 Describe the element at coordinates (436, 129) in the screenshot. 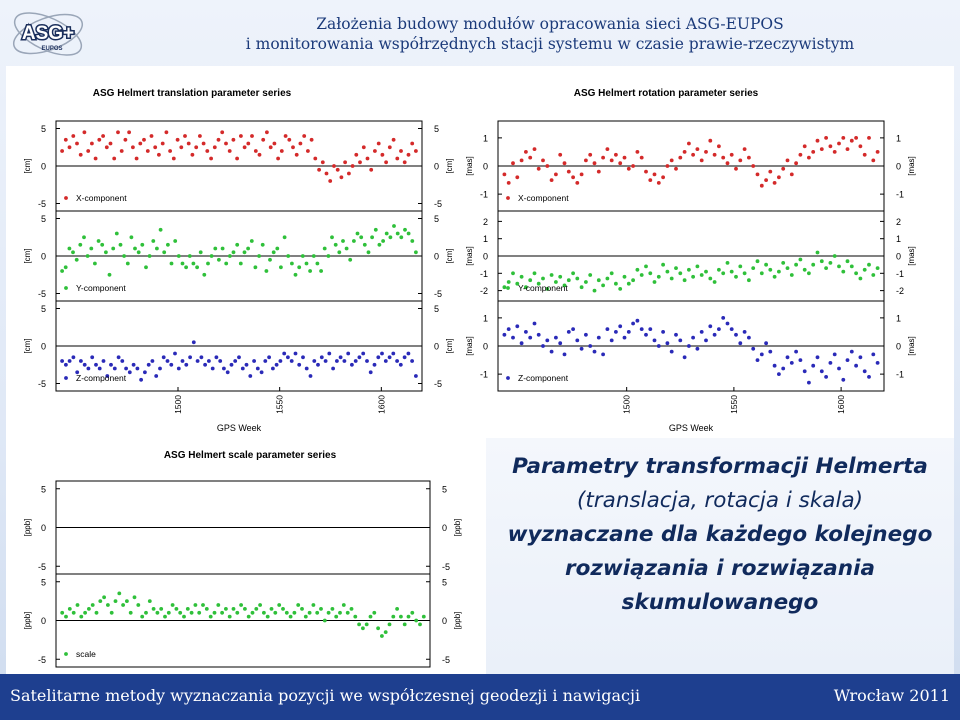

I see `y-tick-label-right: 5` at that location.